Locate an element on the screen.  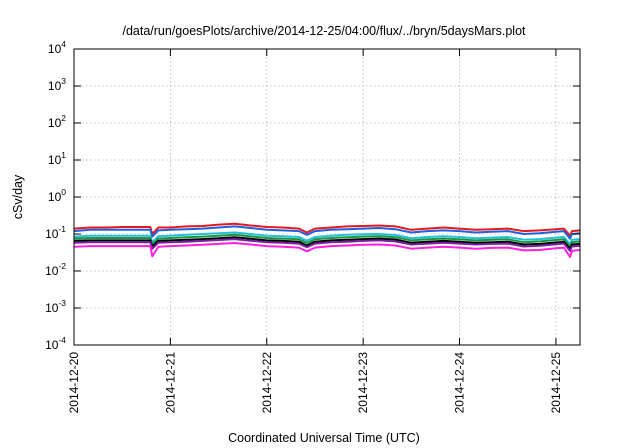
y-tick-exponent: -1 is located at coordinates (62, 229).